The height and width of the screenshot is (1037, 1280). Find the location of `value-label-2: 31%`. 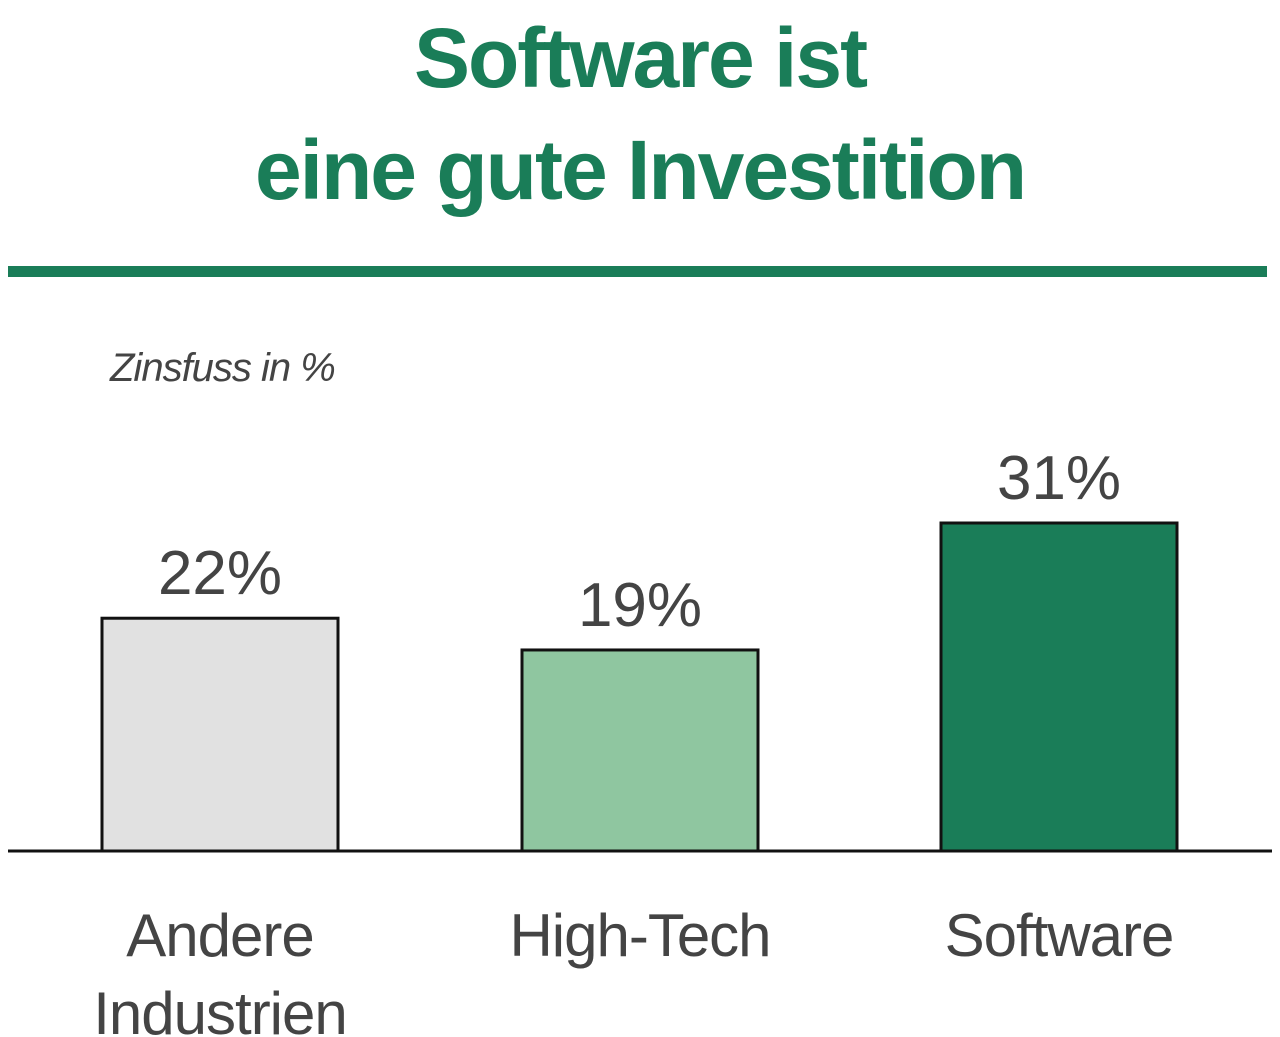

value-label-2: 31% is located at coordinates (1059, 478).